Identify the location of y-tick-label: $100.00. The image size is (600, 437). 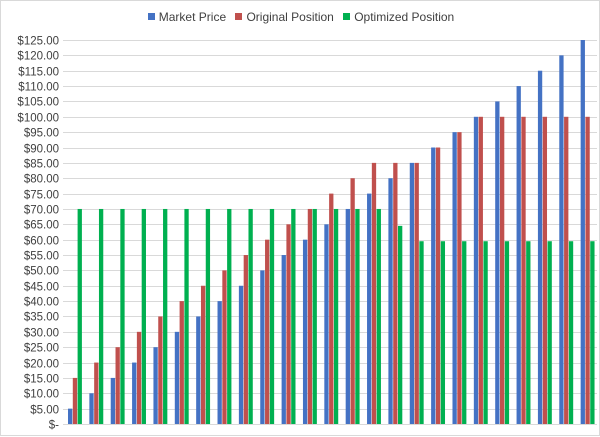
(38, 119).